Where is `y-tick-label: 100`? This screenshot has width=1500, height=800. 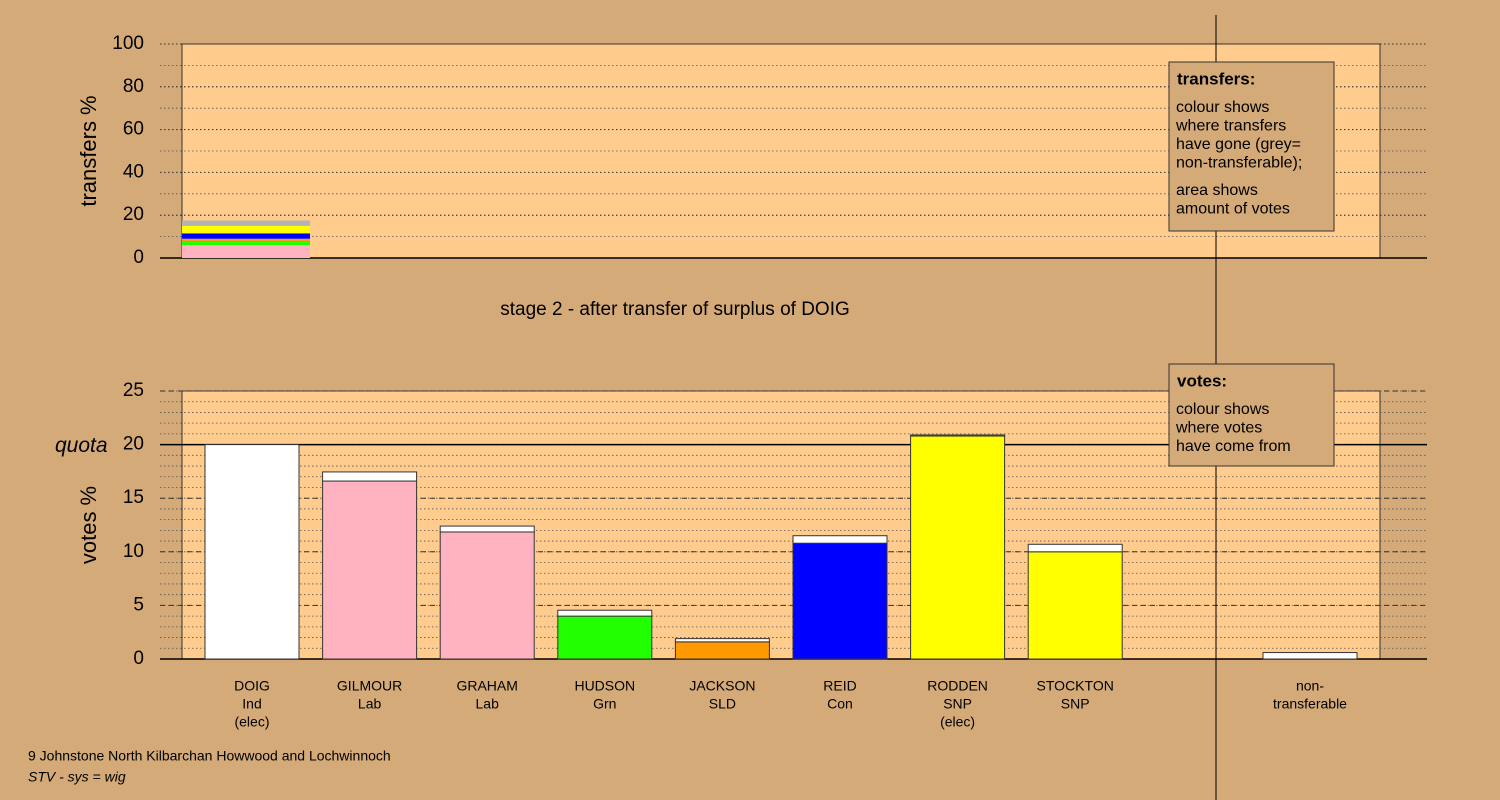 y-tick-label: 100 is located at coordinates (128, 43).